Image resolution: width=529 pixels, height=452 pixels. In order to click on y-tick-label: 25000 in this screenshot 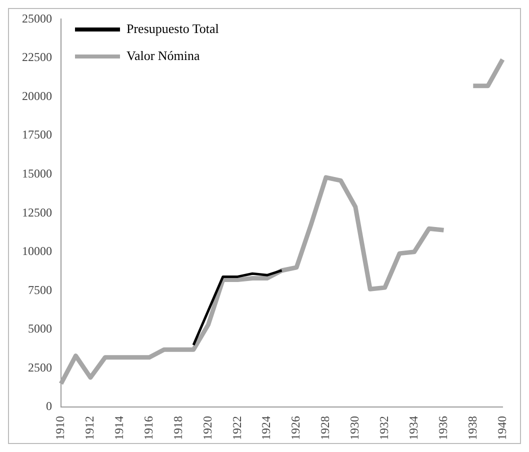, I will do `click(37, 18)`.